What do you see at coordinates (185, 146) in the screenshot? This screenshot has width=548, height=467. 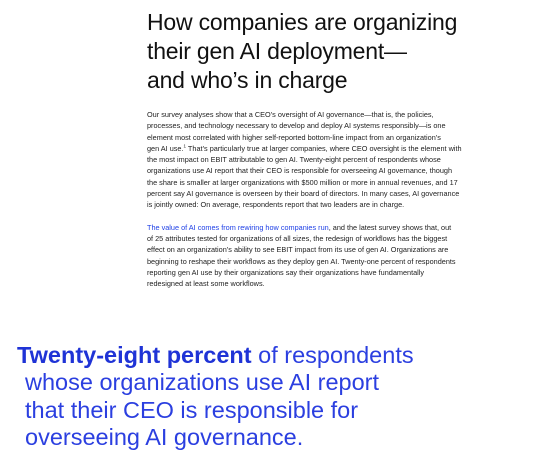 I see `footnote-marker: 1` at bounding box center [185, 146].